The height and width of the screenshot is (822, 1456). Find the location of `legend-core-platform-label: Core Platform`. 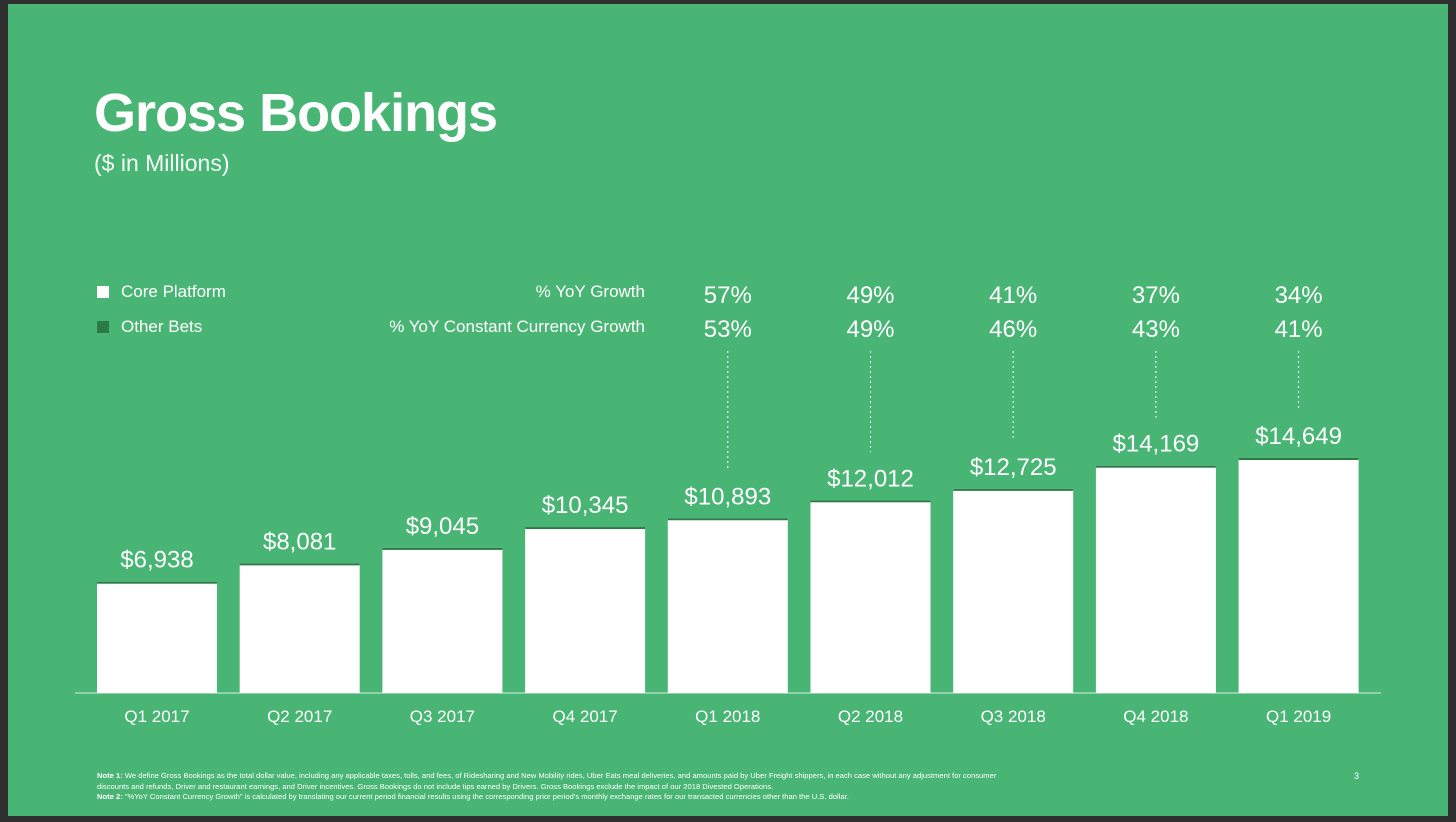

legend-core-platform-label: Core Platform is located at coordinates (173, 291).